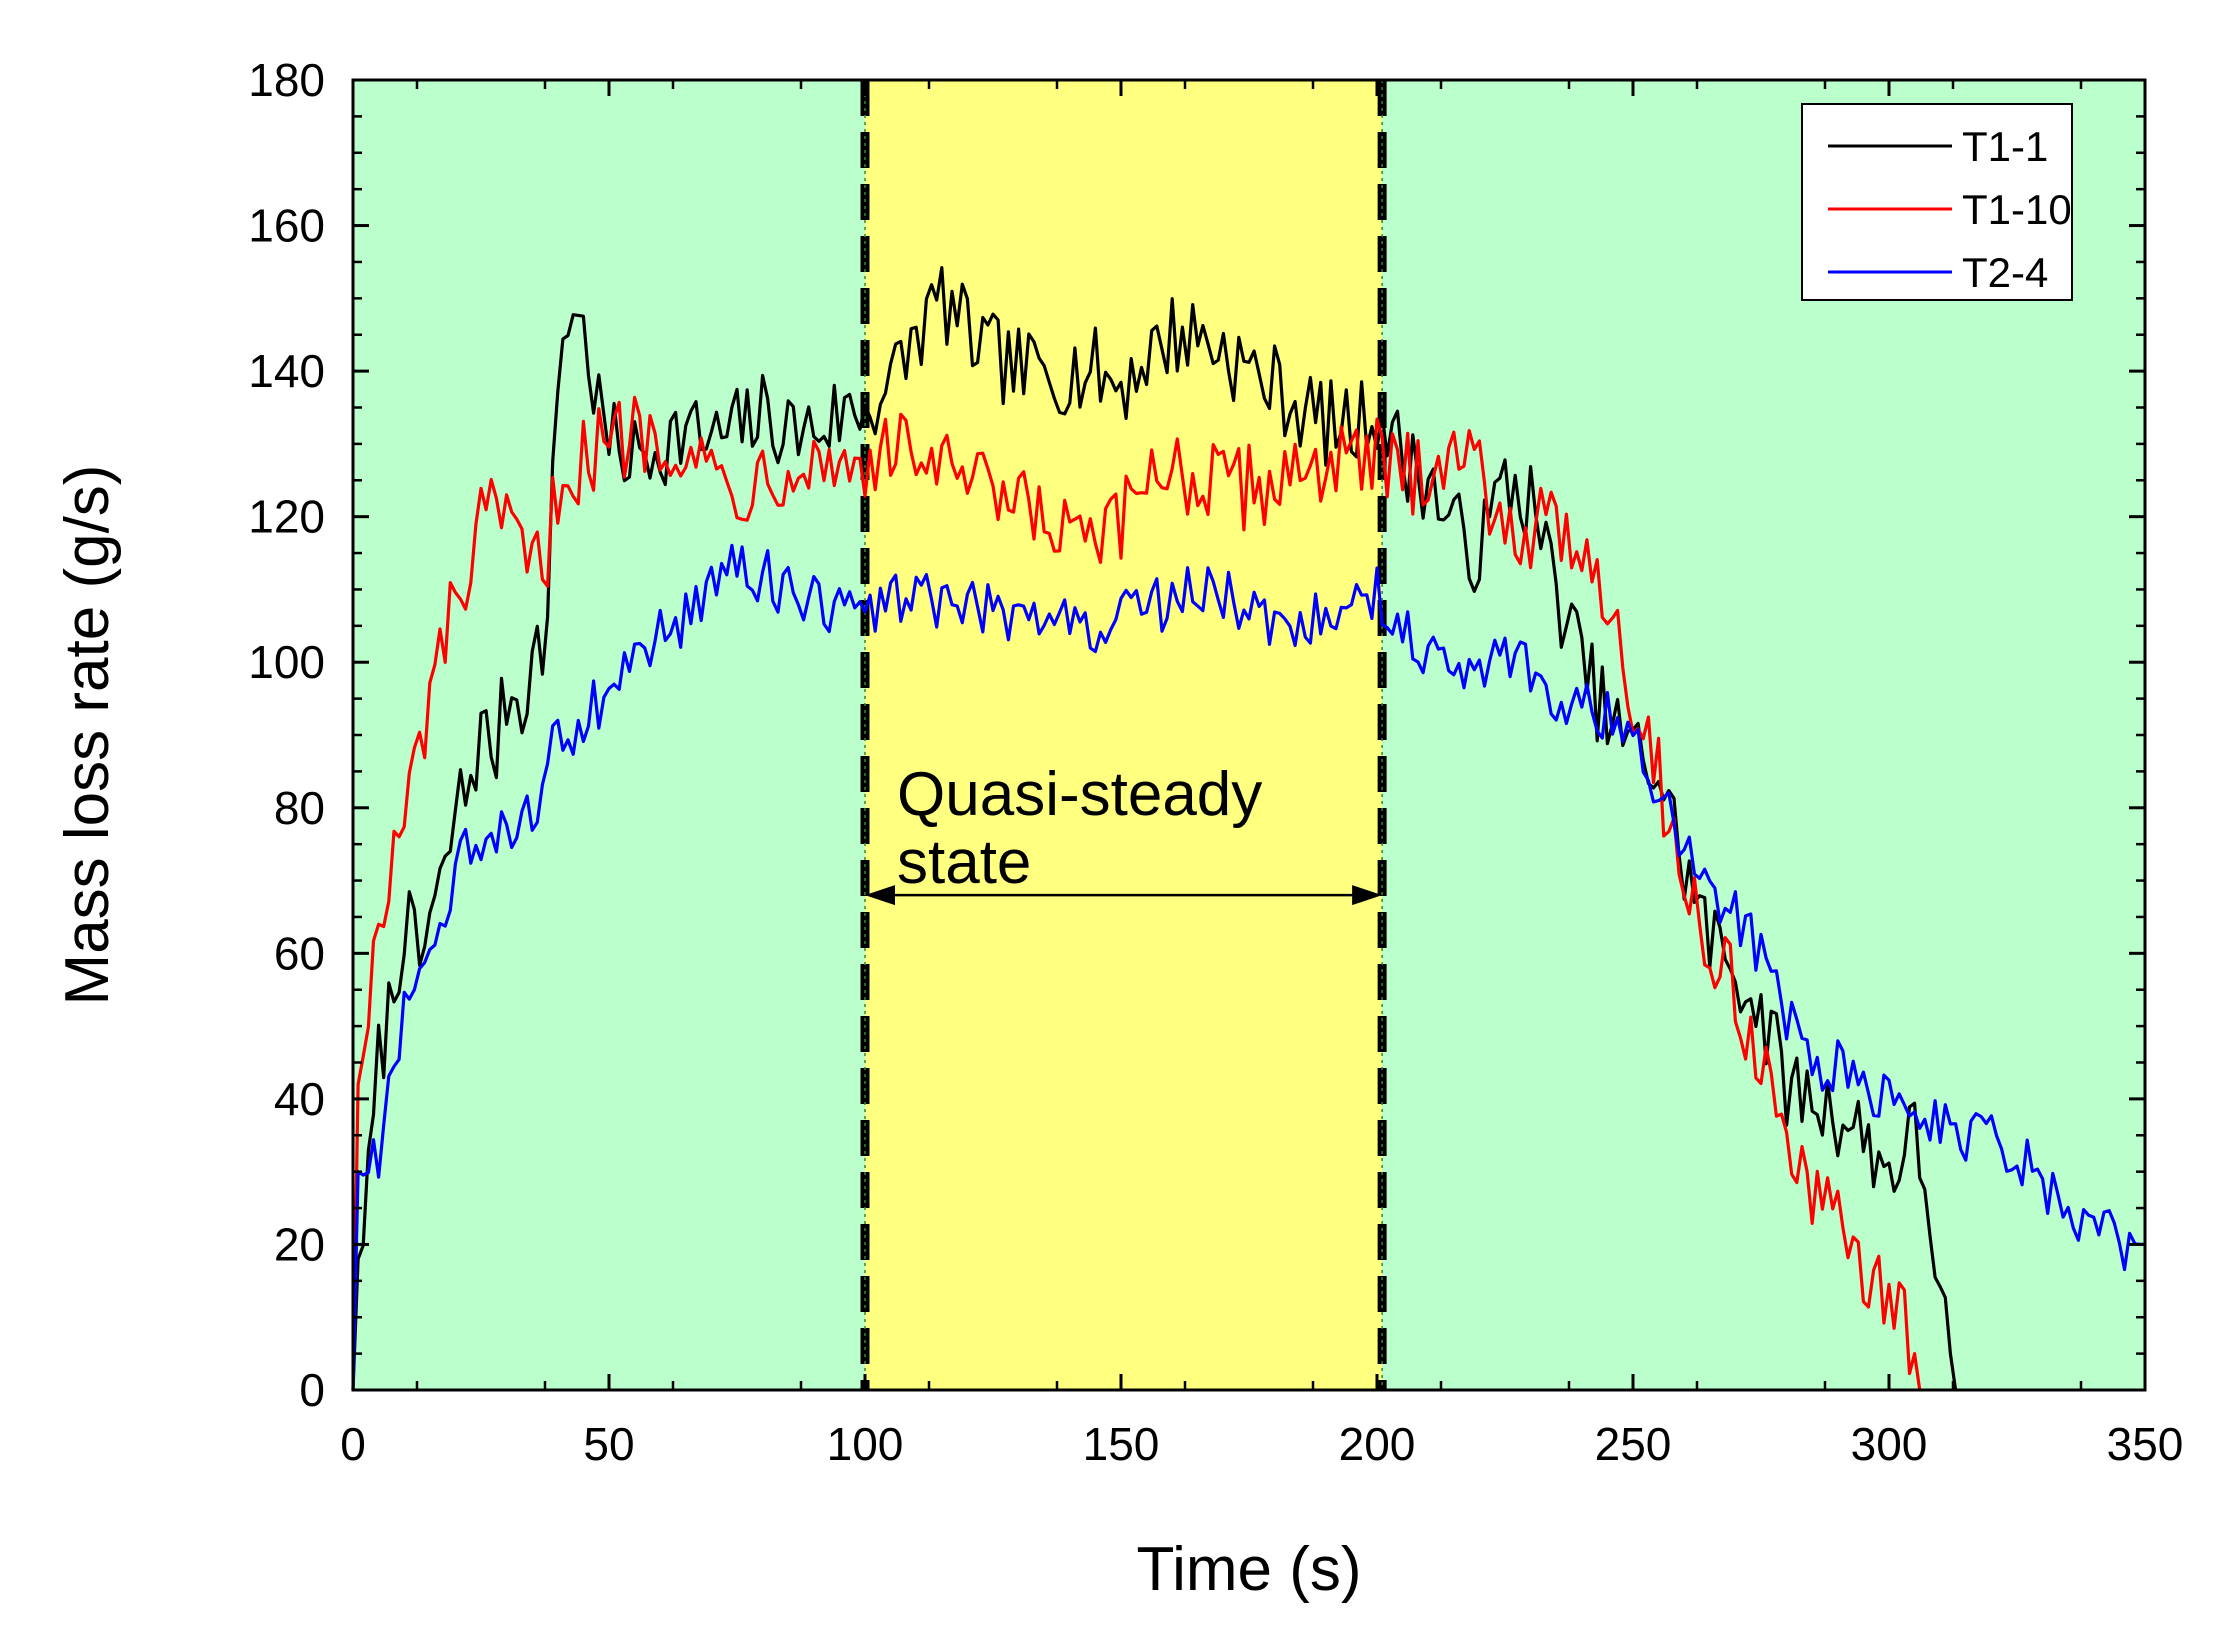 This screenshot has height=1628, width=2215. Describe the element at coordinates (2145, 1444) in the screenshot. I see `x-tick-label: 350` at that location.